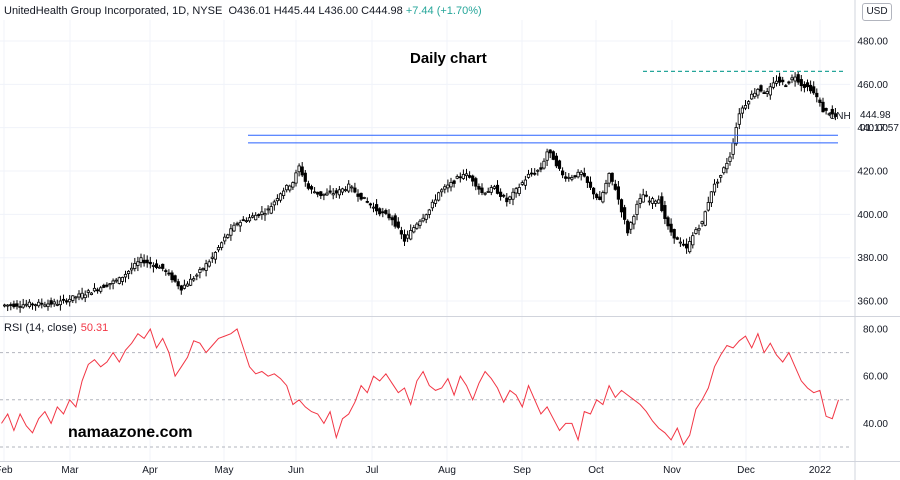 This screenshot has height=480, width=900. I want to click on x-tick-label: Mar, so click(70, 470).